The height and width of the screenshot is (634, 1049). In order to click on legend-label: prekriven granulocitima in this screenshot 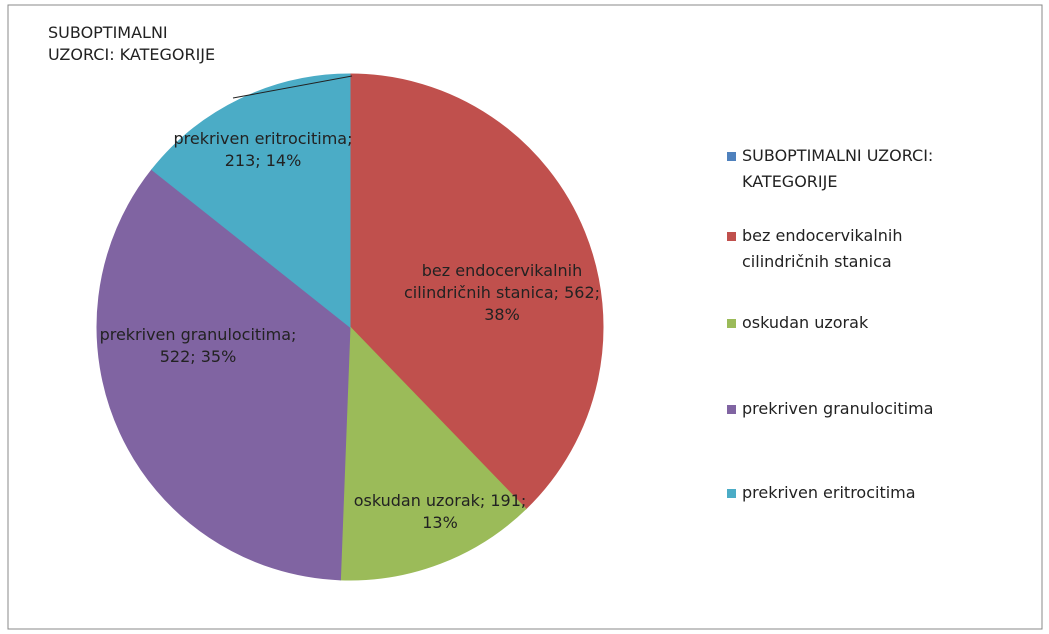, I will do `click(838, 408)`.